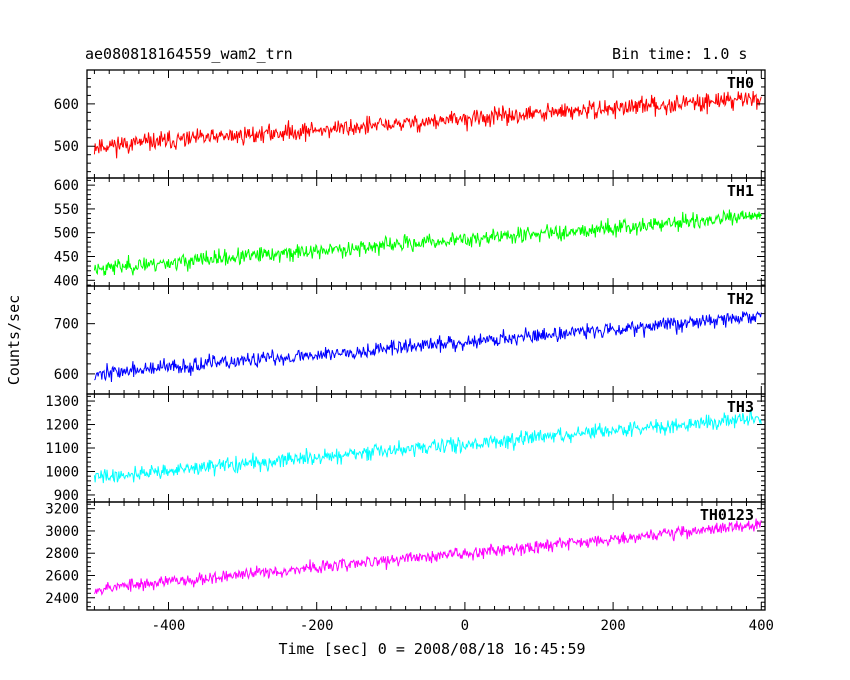  What do you see at coordinates (740, 191) in the screenshot?
I see `series-label: TH1` at bounding box center [740, 191].